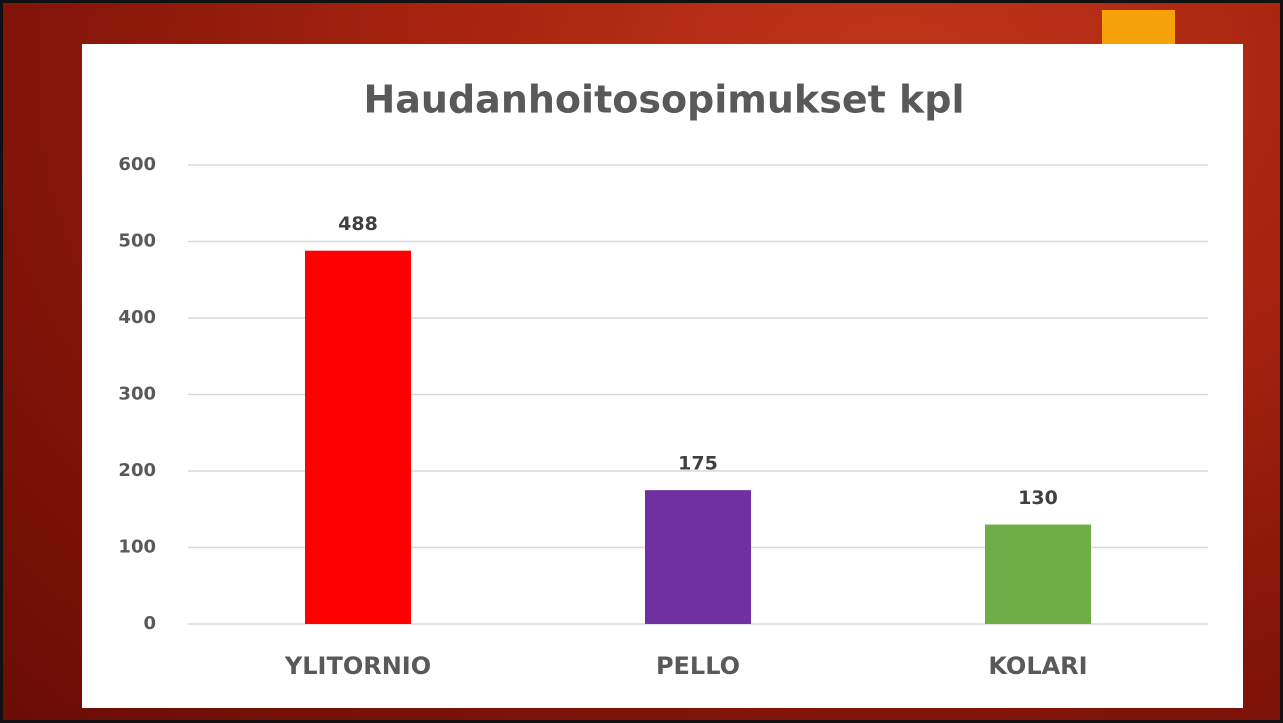 This screenshot has width=1283, height=723. I want to click on y-tick-label: 500, so click(137, 241).